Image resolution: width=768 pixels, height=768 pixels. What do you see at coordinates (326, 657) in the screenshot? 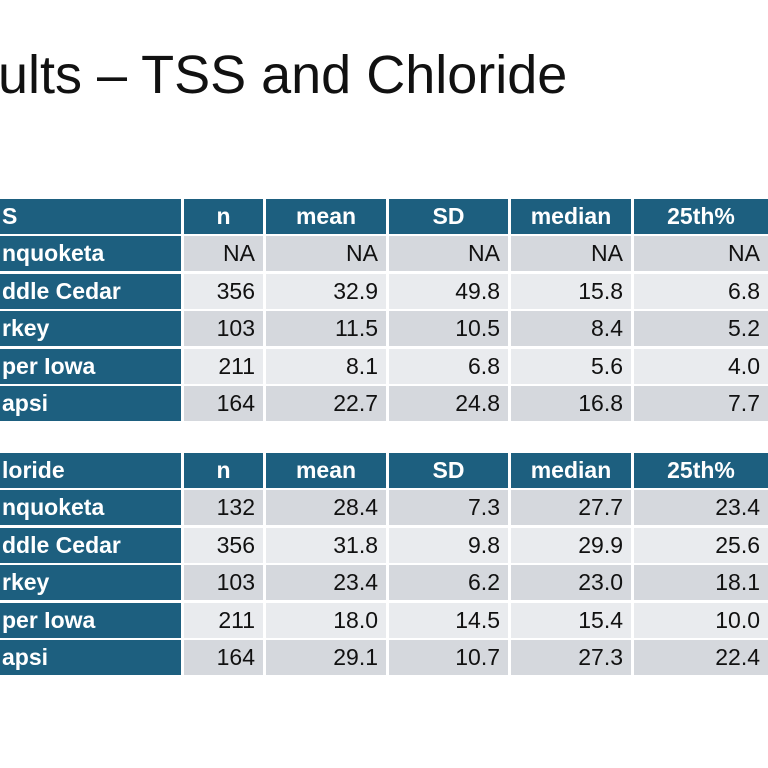
I see `data-cell: 29.1` at bounding box center [326, 657].